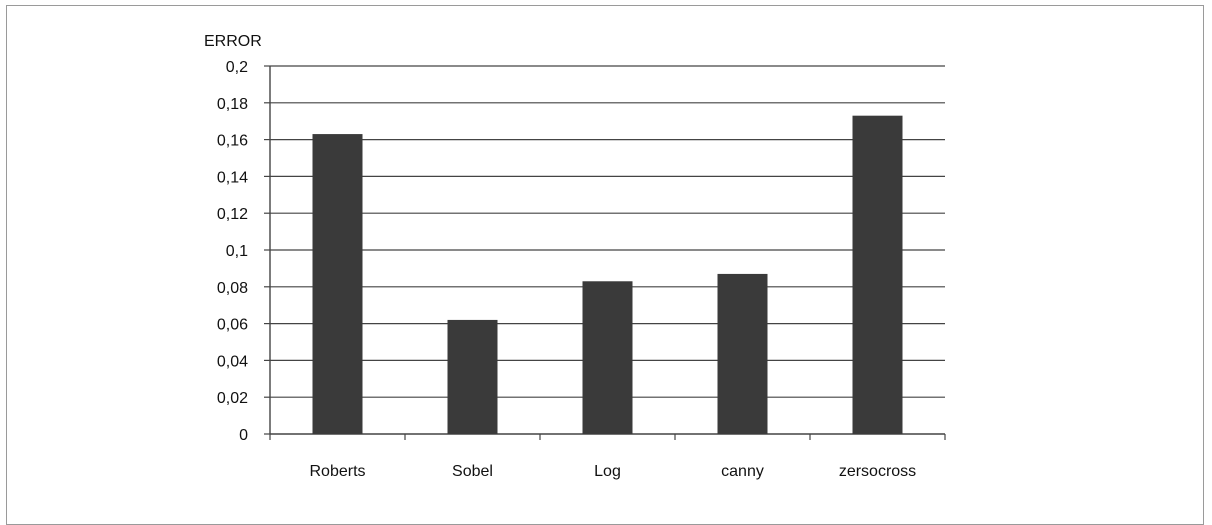 The width and height of the screenshot is (1212, 525). Describe the element at coordinates (877, 471) in the screenshot. I see `x-category-label: zersocross` at that location.